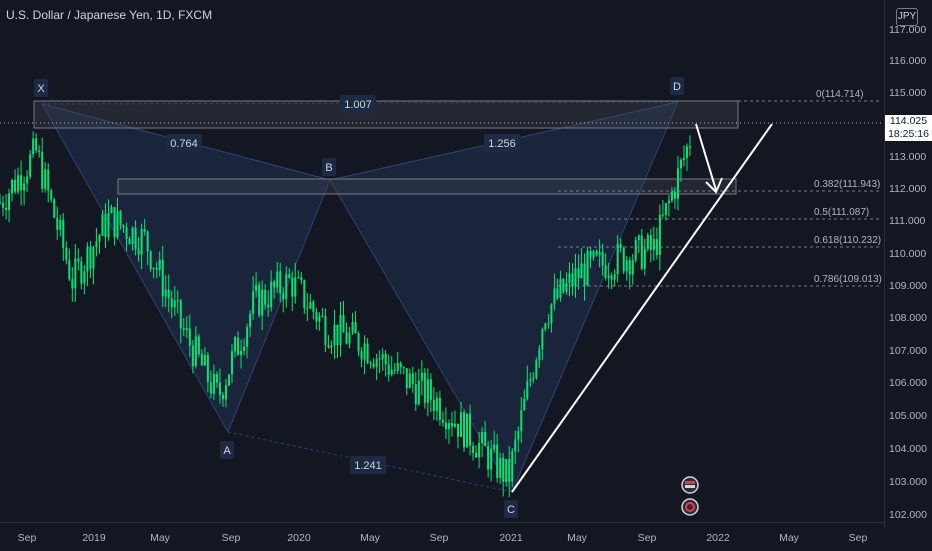  Describe the element at coordinates (709, 158) in the screenshot. I see `projection-arrow` at that location.